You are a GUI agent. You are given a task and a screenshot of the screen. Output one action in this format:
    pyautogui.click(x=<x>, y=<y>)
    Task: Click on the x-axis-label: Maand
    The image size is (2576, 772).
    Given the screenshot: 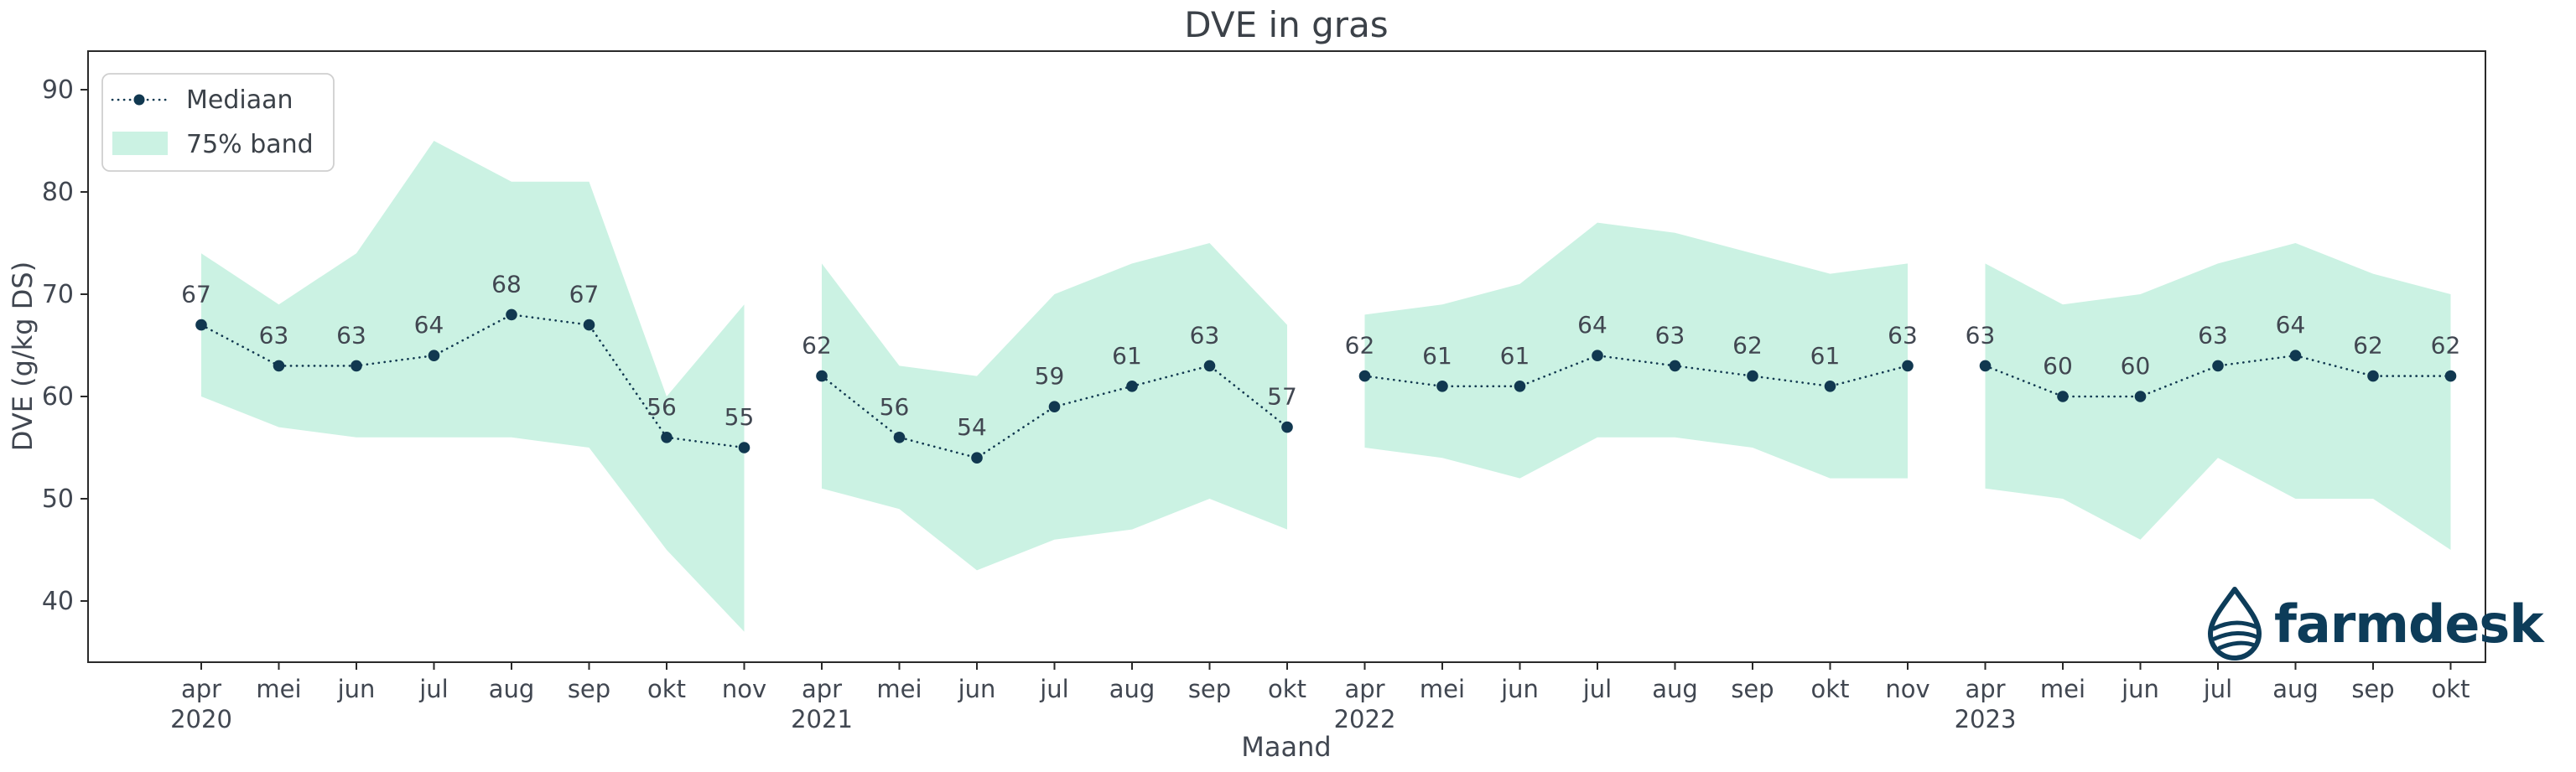 What is the action you would take?
    pyautogui.click(x=1286, y=747)
    